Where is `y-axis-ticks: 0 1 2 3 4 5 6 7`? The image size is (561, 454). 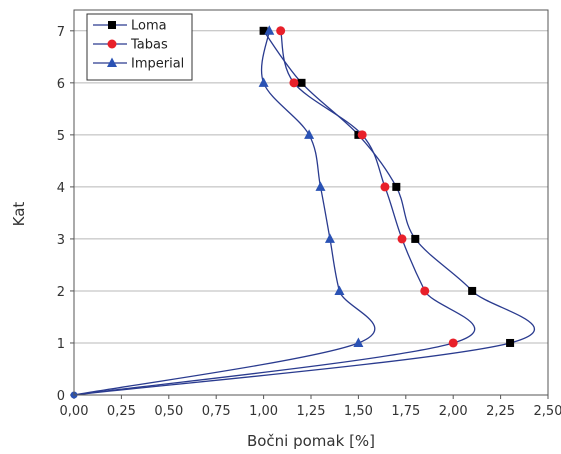 y-axis-ticks: 0 1 2 3 4 5 6 7 is located at coordinates (65, 214).